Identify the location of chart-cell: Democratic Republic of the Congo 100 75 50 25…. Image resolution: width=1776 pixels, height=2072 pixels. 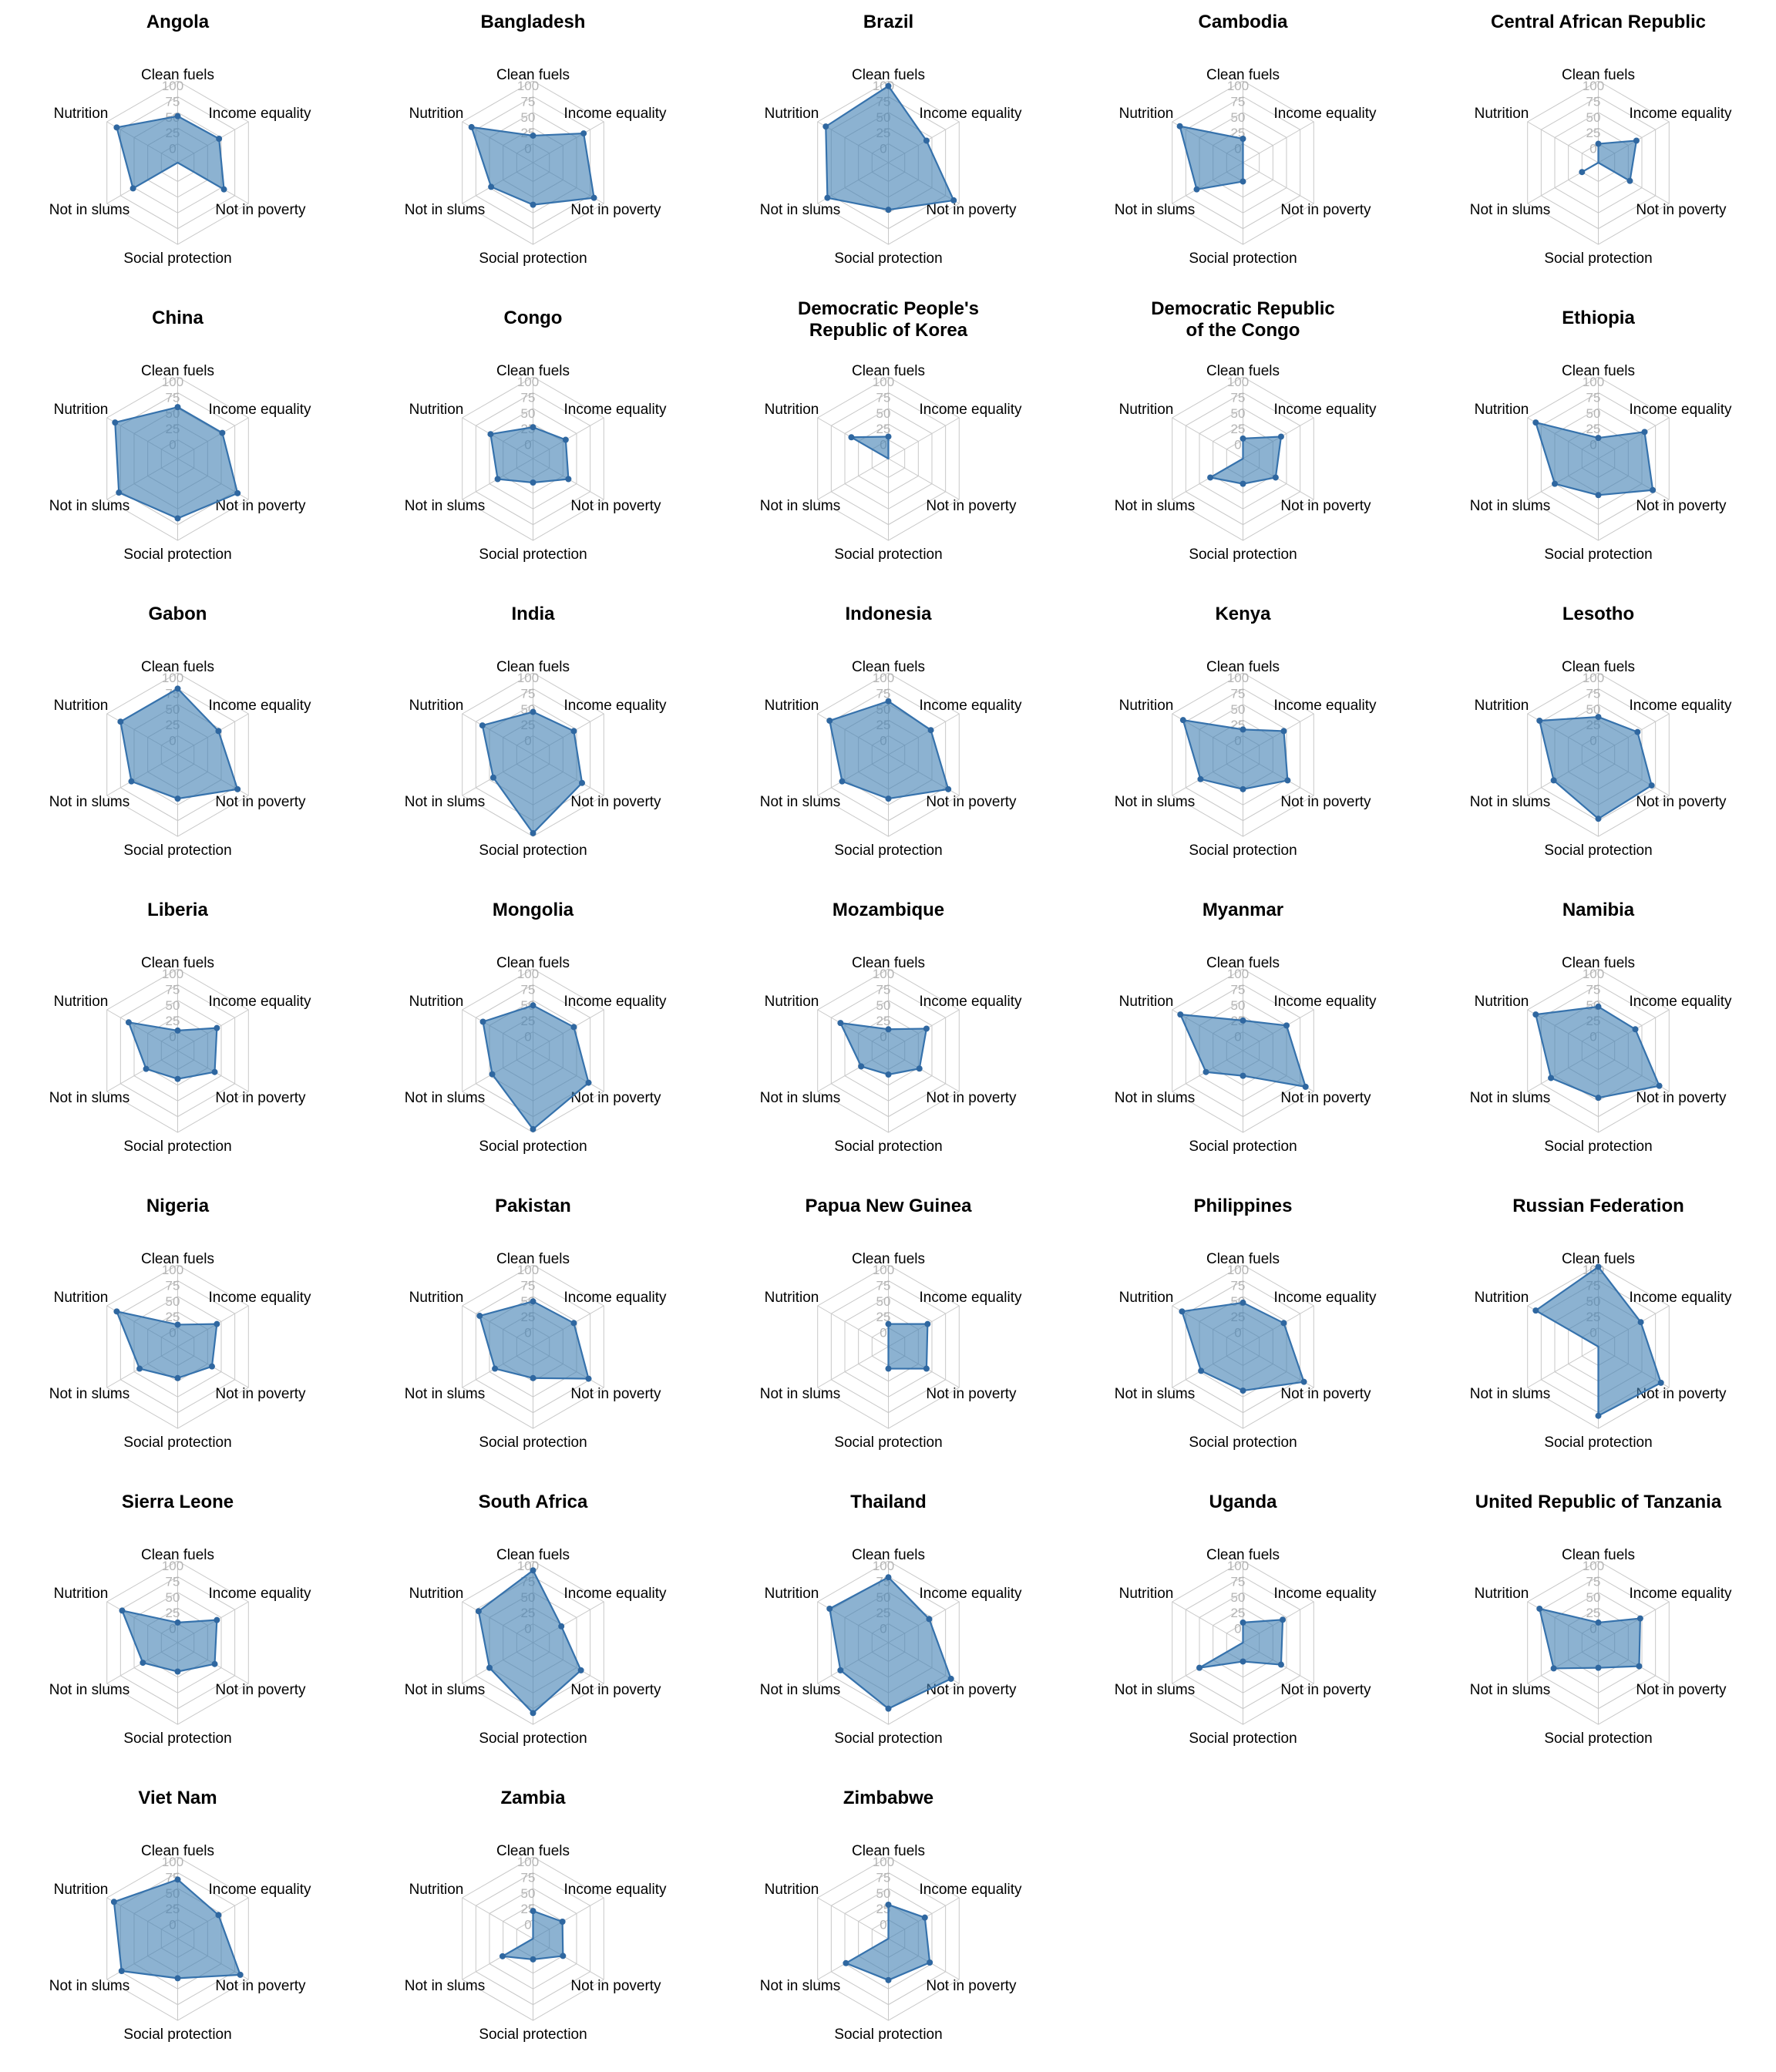
(1243, 444).